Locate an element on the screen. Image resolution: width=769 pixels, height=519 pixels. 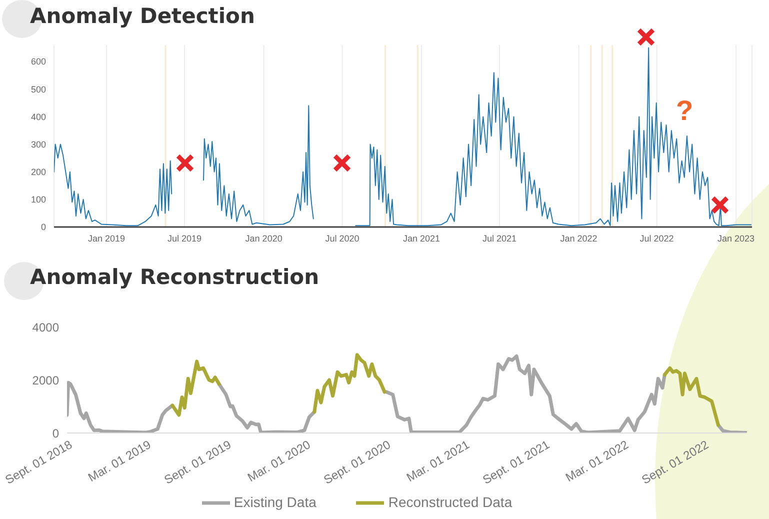
x-tick-label: Jul 2020 is located at coordinates (342, 238).